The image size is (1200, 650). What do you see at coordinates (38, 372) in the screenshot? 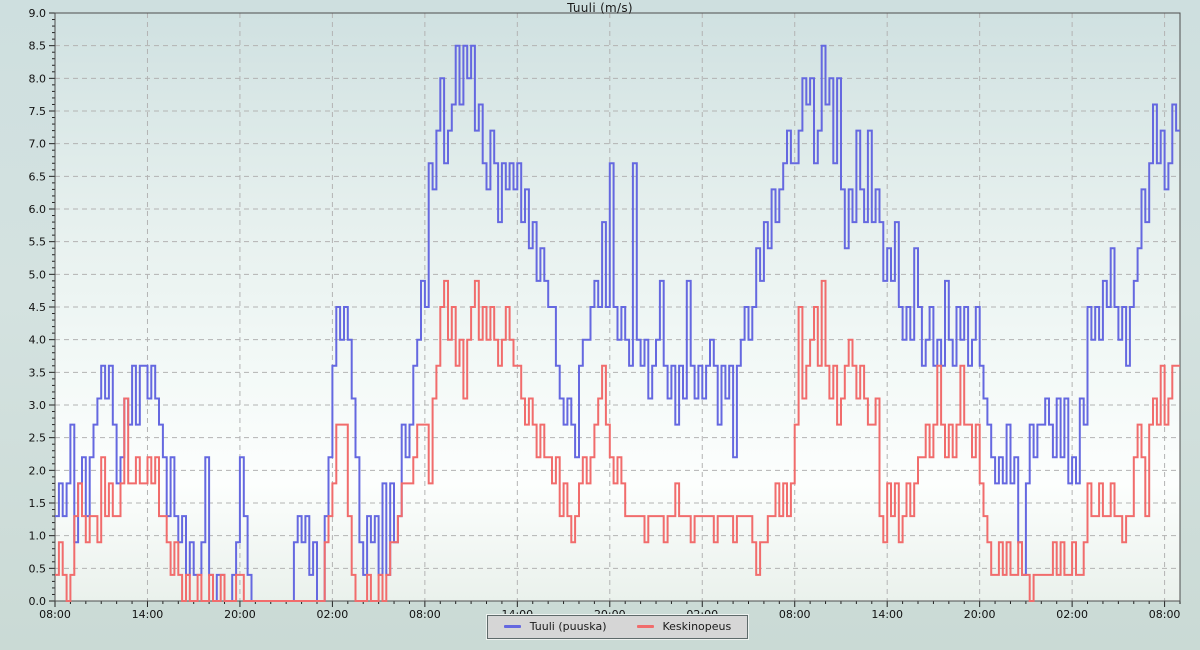
I see `y-tick-label: 3.5` at bounding box center [38, 372].